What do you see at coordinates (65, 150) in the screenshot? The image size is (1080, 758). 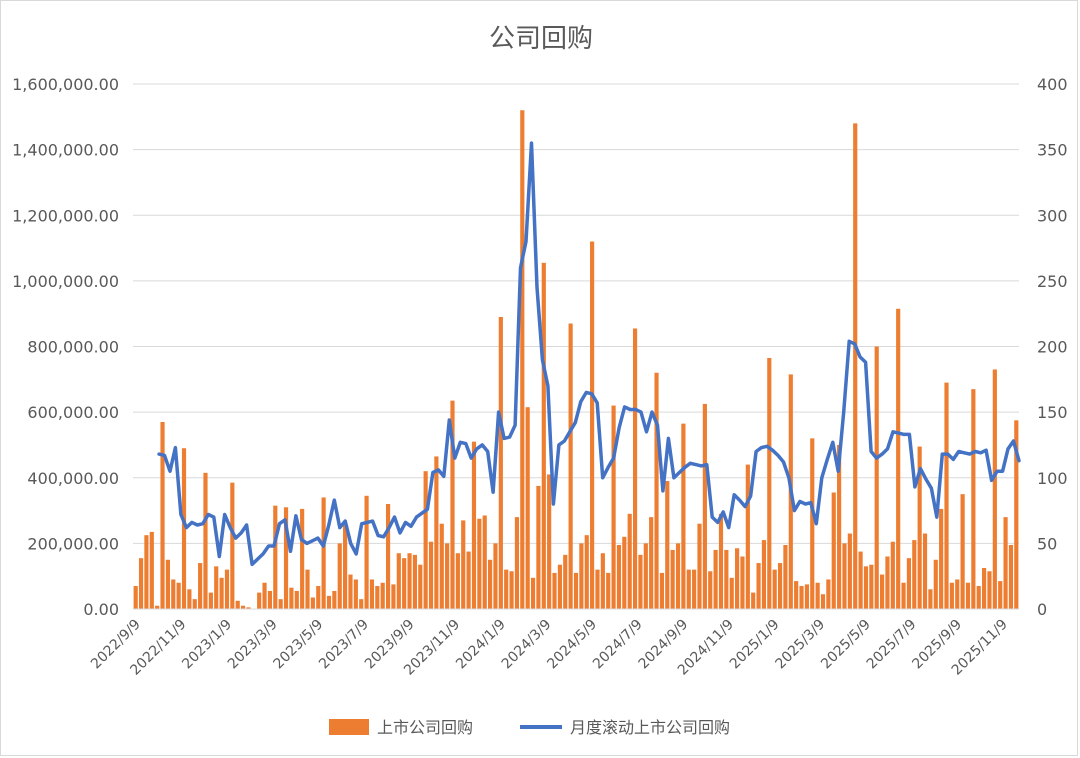 I see `y-left-tick-label: 1,400,000.00` at bounding box center [65, 150].